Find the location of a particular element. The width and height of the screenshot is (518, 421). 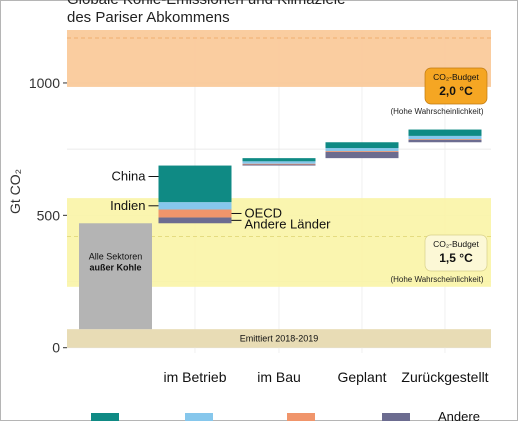

budget-2-0-title: CO₂-Budget is located at coordinates (456, 77).